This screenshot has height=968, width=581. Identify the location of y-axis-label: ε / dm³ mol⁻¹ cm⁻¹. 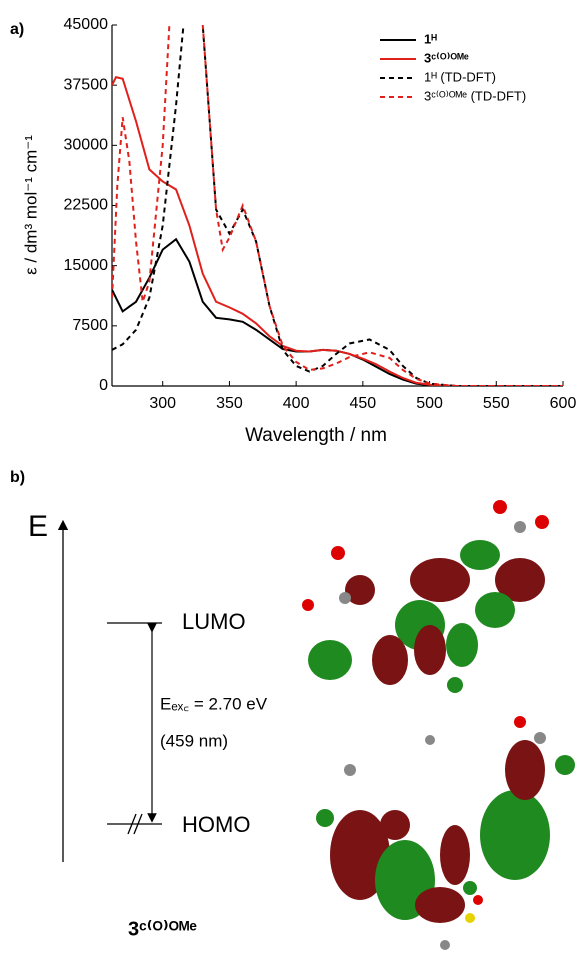
(30, 205).